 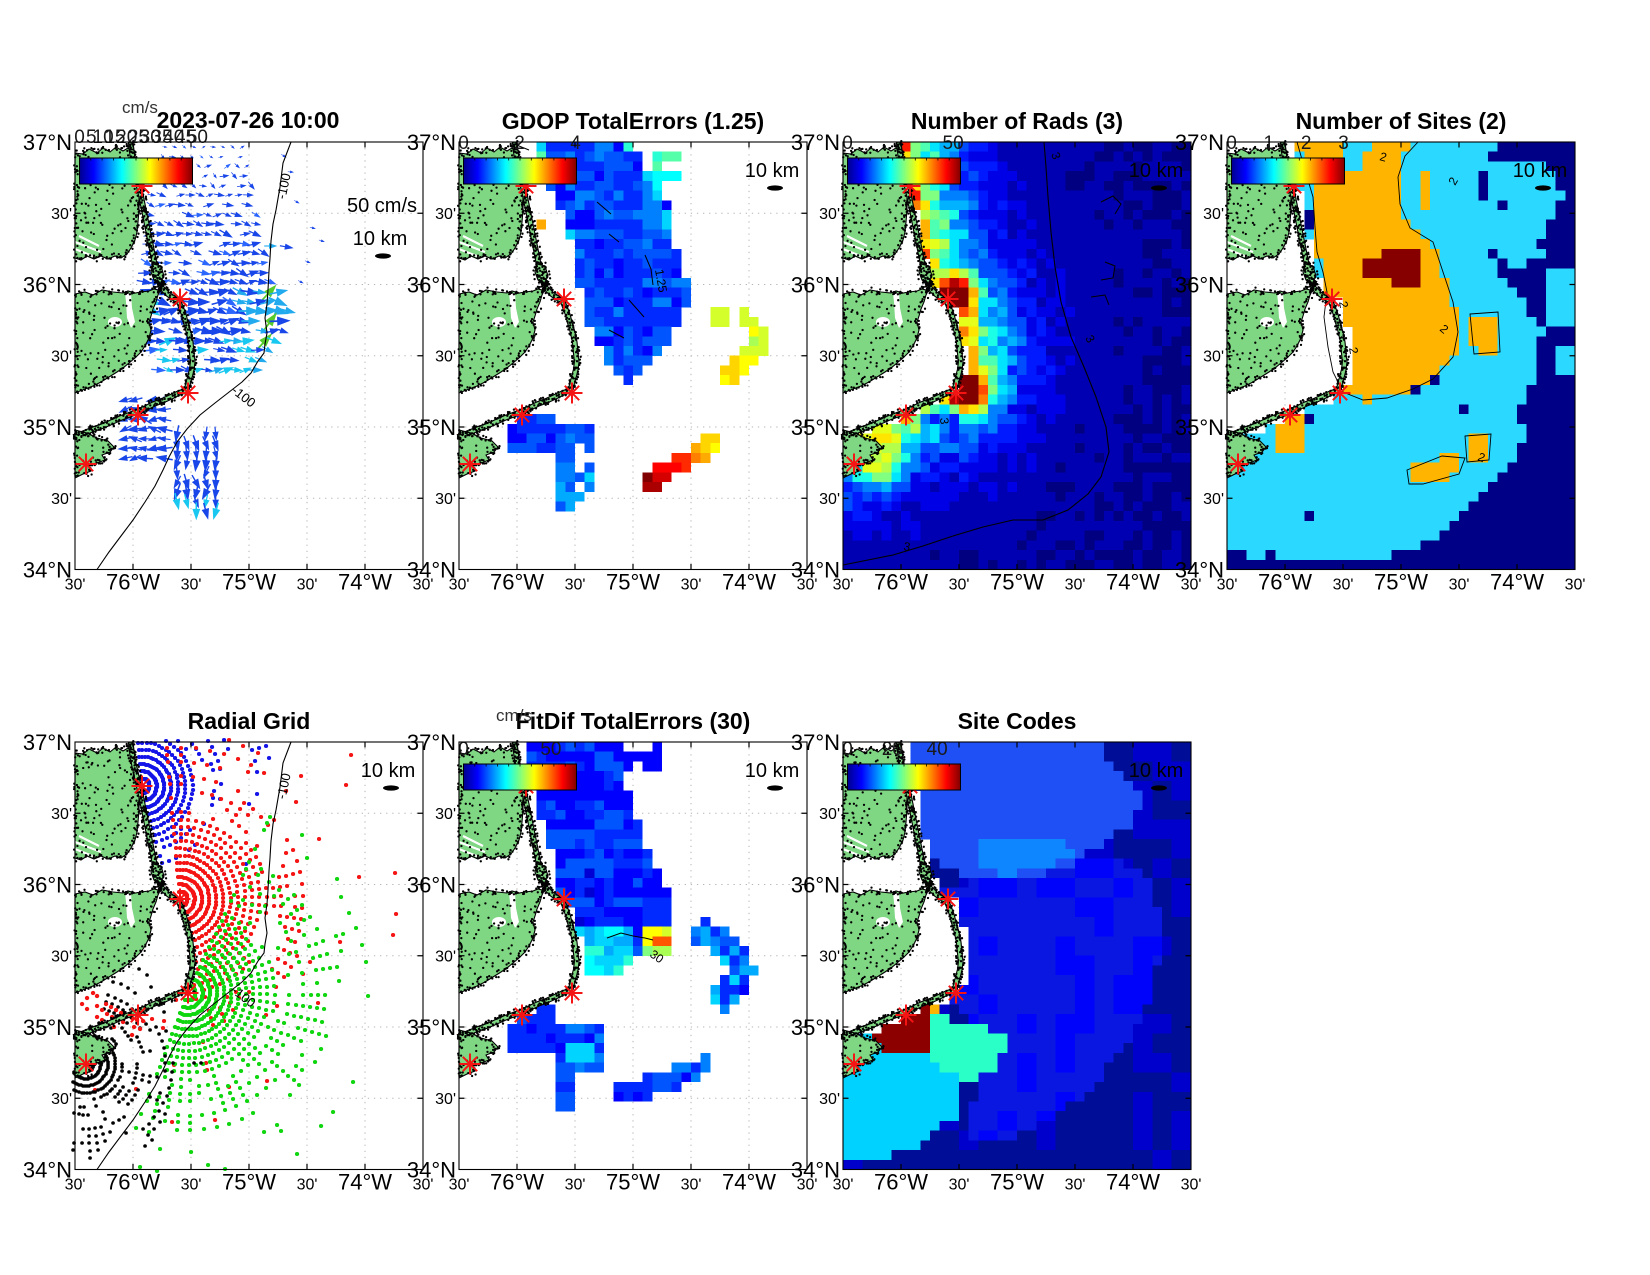 What do you see at coordinates (463, 143) in the screenshot?
I see `svg-text: 0` at bounding box center [463, 143].